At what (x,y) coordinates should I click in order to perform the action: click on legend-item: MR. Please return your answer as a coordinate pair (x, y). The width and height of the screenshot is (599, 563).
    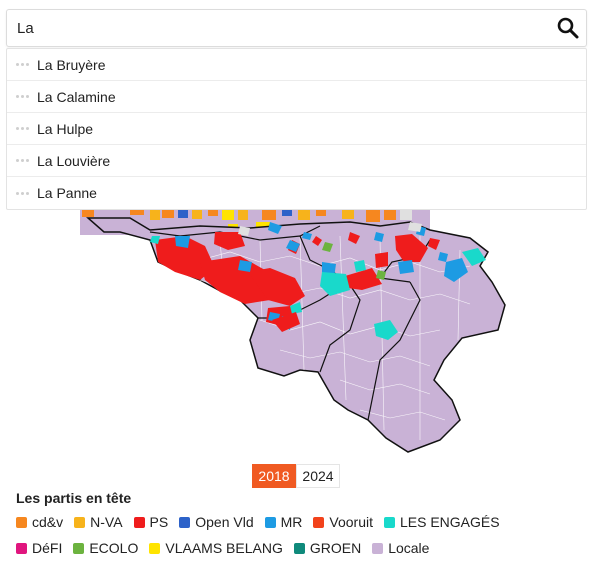
    Looking at the image, I should click on (283, 522).